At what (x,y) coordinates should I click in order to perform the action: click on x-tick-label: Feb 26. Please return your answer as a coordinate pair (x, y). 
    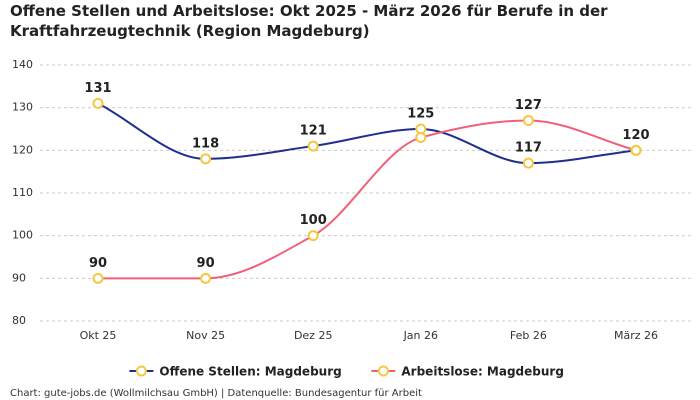
    Looking at the image, I should click on (528, 335).